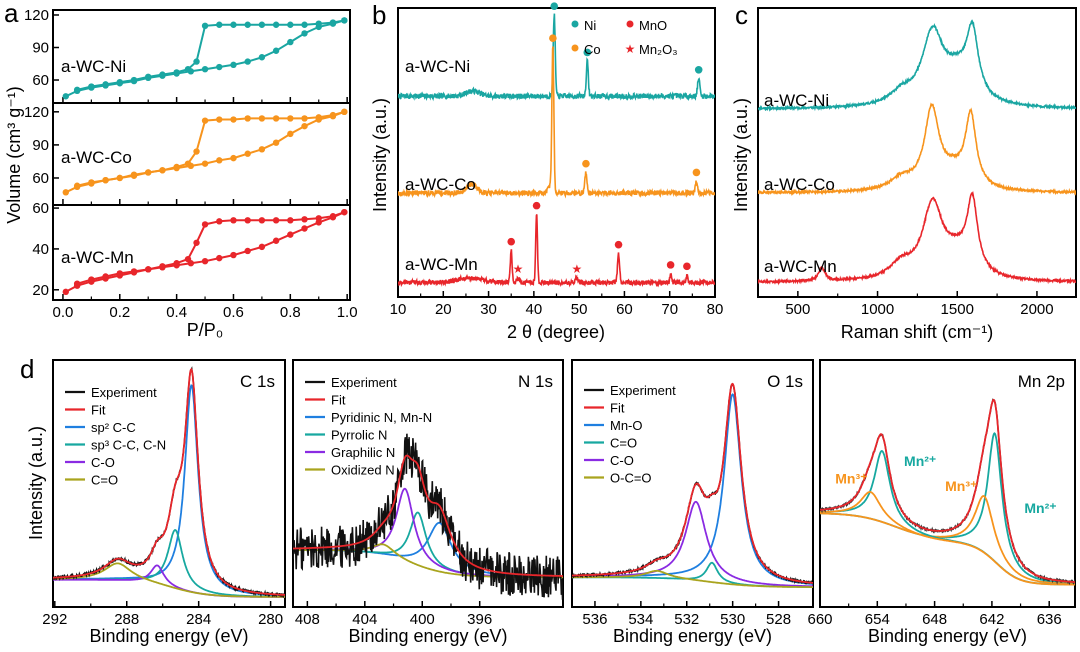 Image resolution: width=1080 pixels, height=652 pixels. Describe the element at coordinates (257, 381) in the screenshot. I see `spectrum-title: C 1s` at that location.